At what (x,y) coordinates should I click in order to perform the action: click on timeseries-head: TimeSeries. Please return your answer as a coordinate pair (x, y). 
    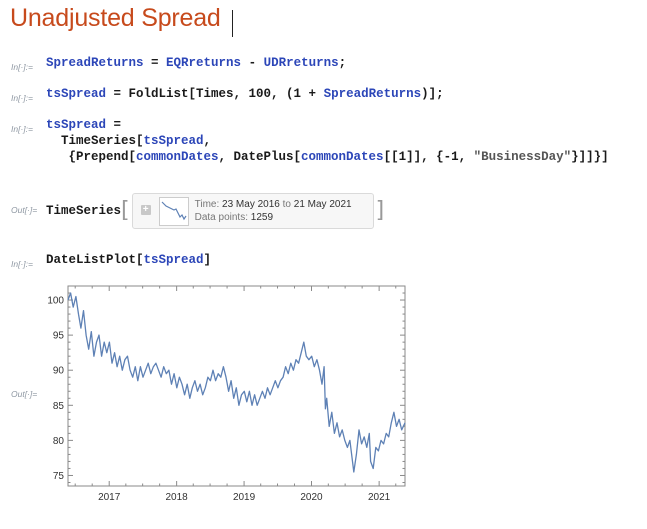
    Looking at the image, I should click on (84, 211).